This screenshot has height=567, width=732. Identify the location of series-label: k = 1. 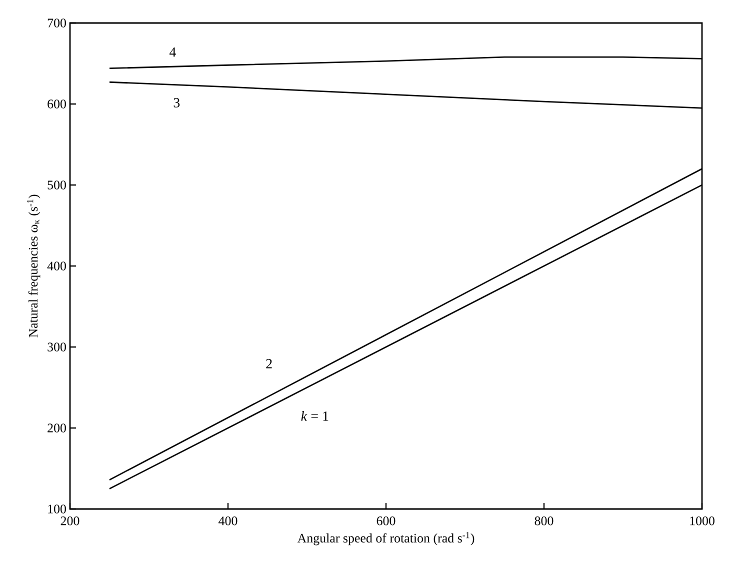
(314, 416).